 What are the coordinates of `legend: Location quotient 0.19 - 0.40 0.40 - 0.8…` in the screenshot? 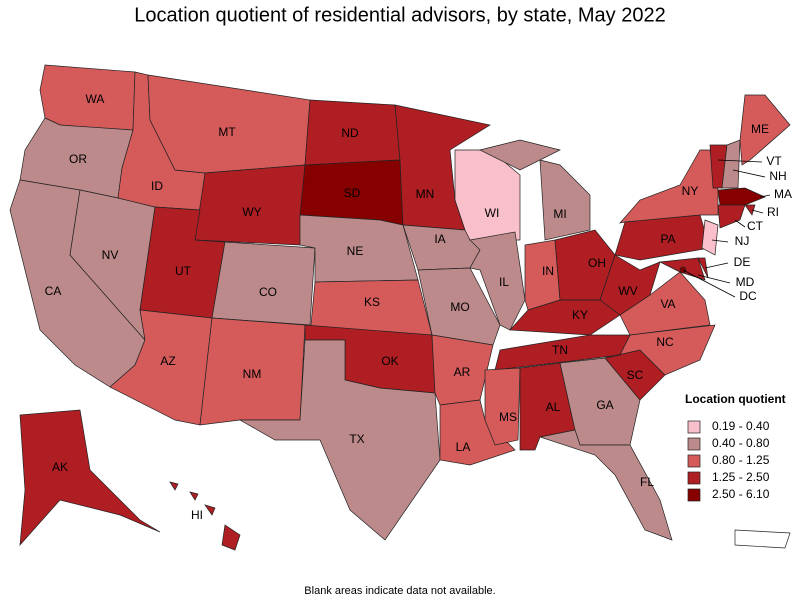 It's located at (735, 447).